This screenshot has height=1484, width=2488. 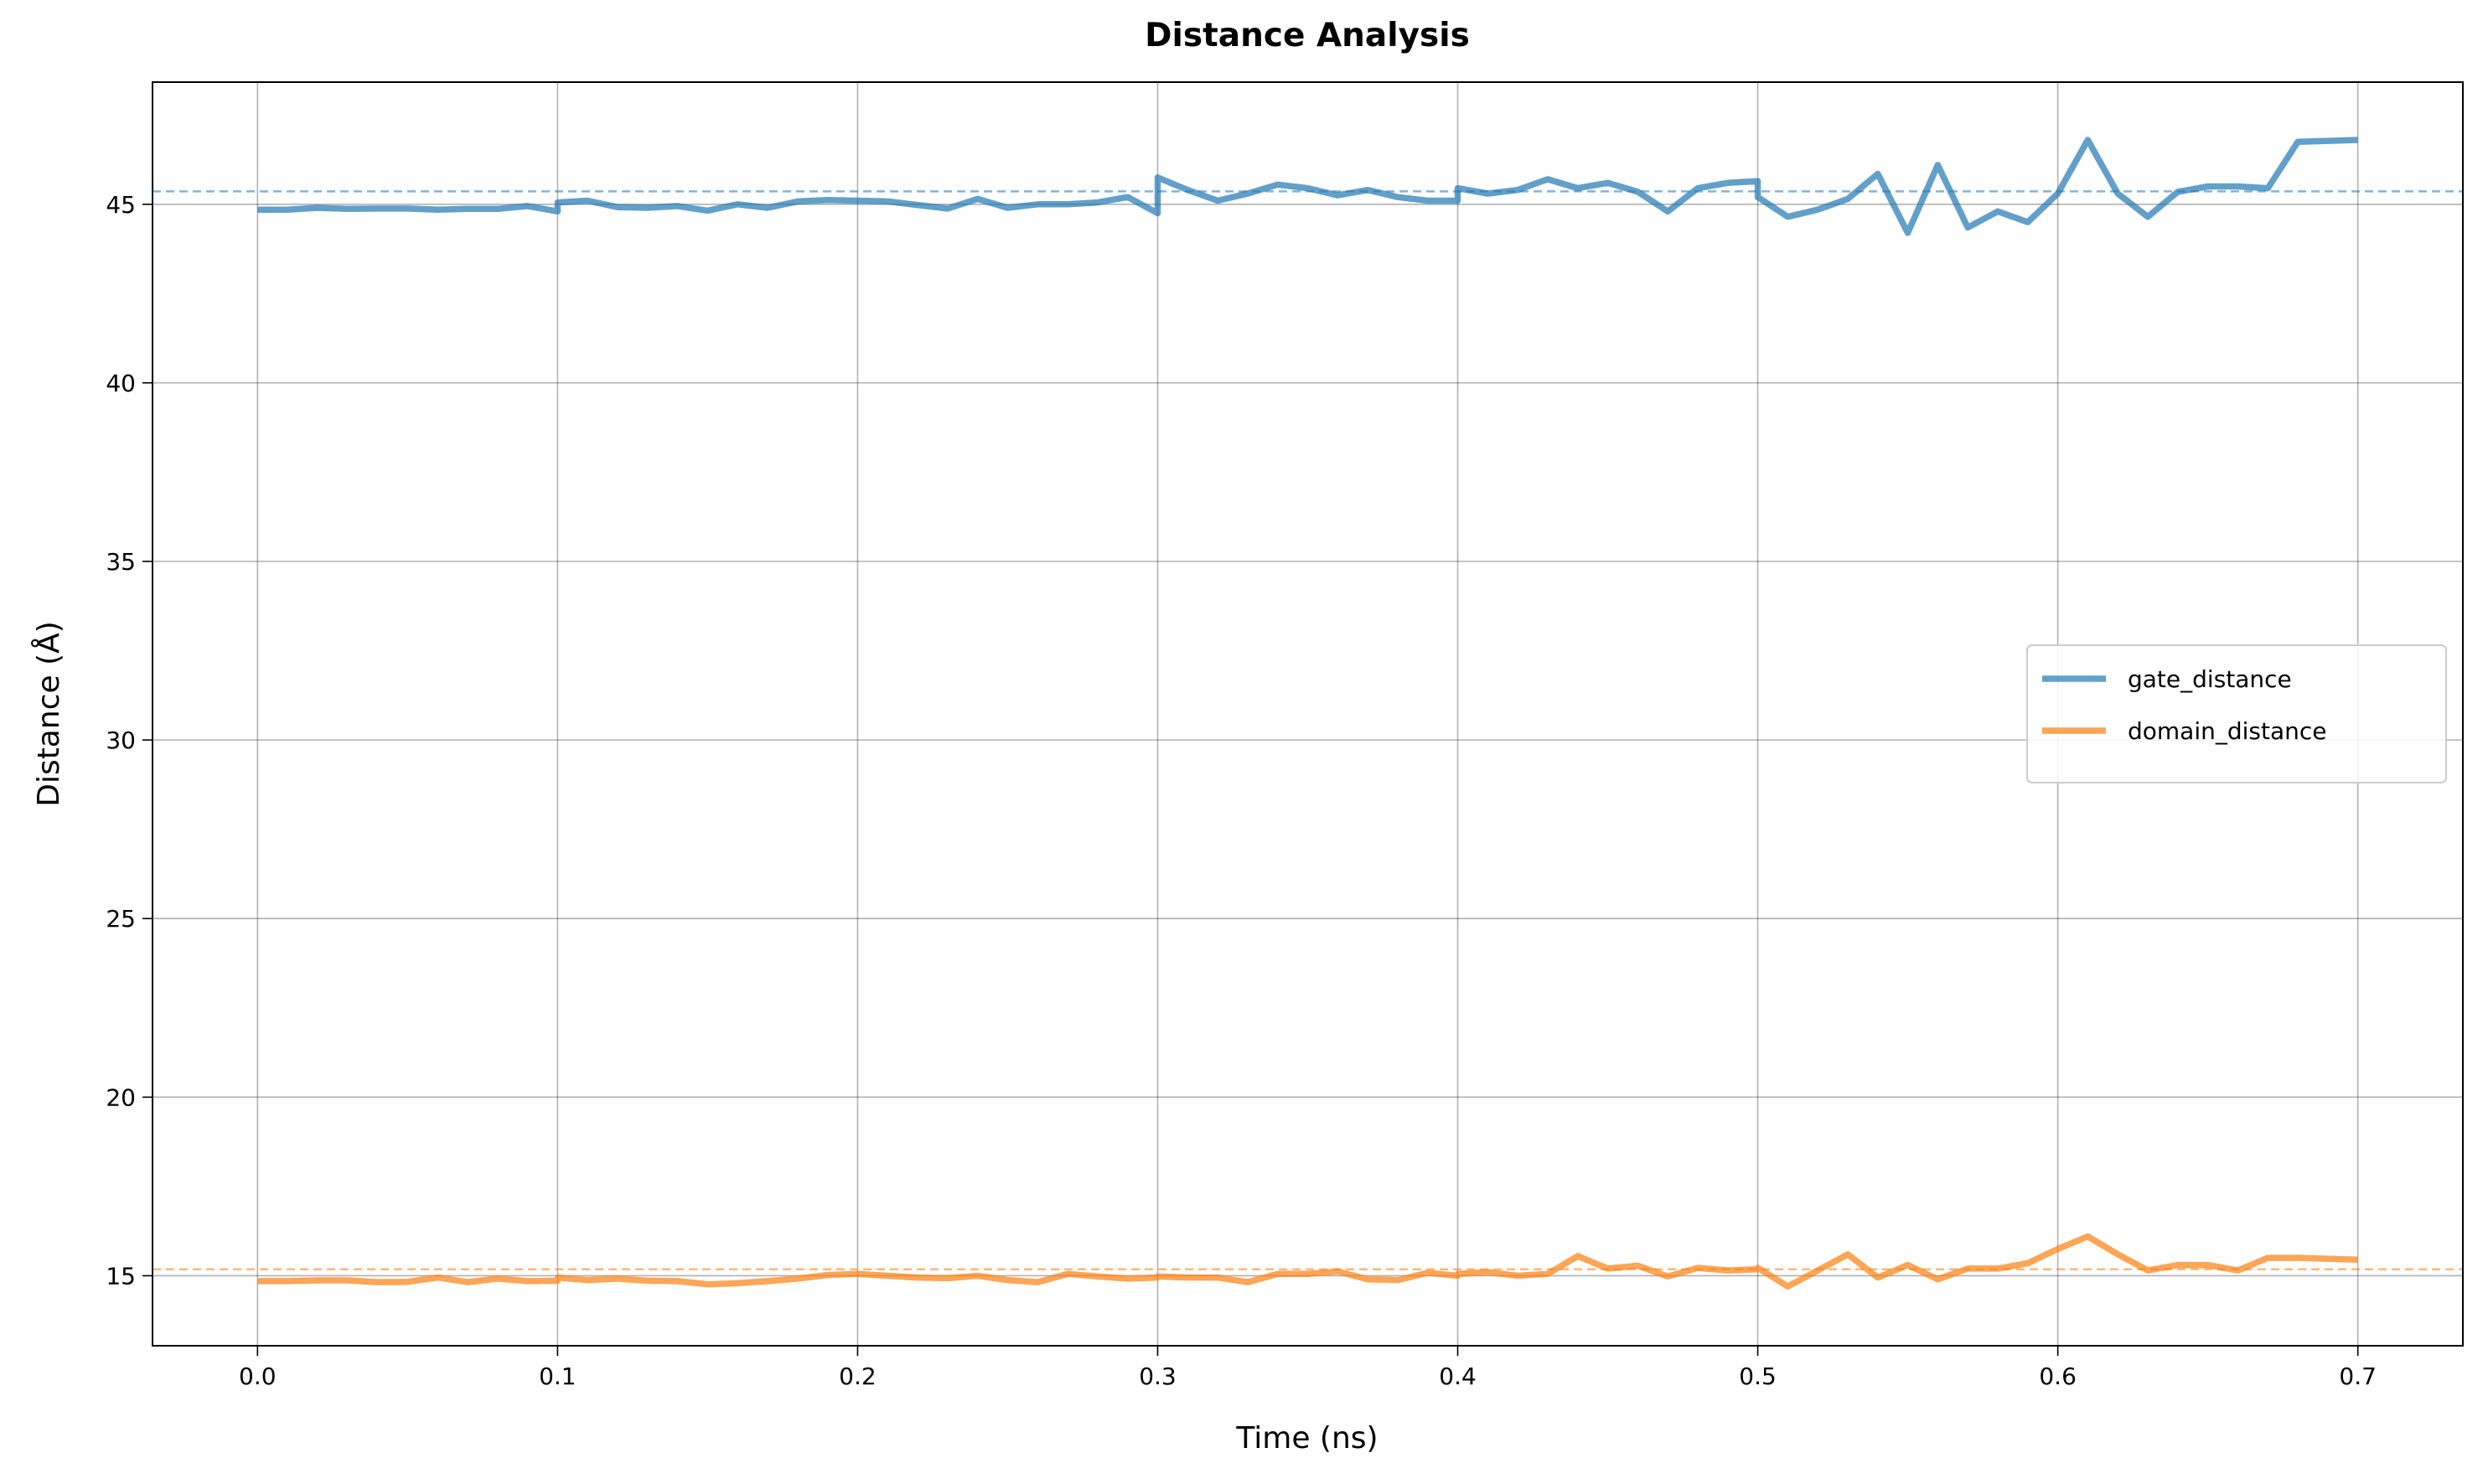 What do you see at coordinates (1307, 36) in the screenshot?
I see `chart-title: Distance Analysis` at bounding box center [1307, 36].